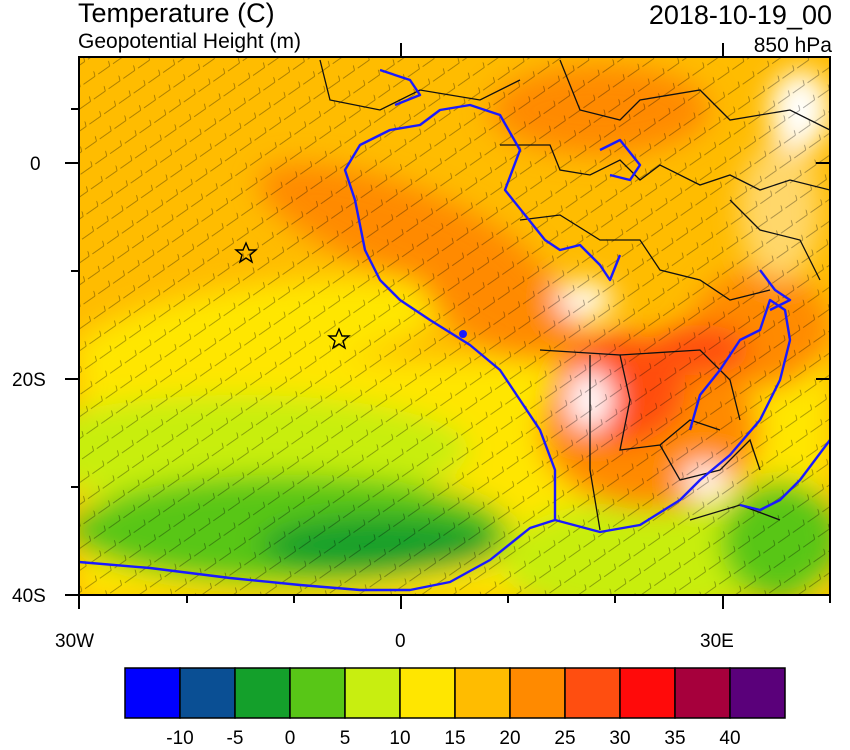 The image size is (850, 750). What do you see at coordinates (235, 738) in the screenshot?
I see `colorbar-label: -5` at bounding box center [235, 738].